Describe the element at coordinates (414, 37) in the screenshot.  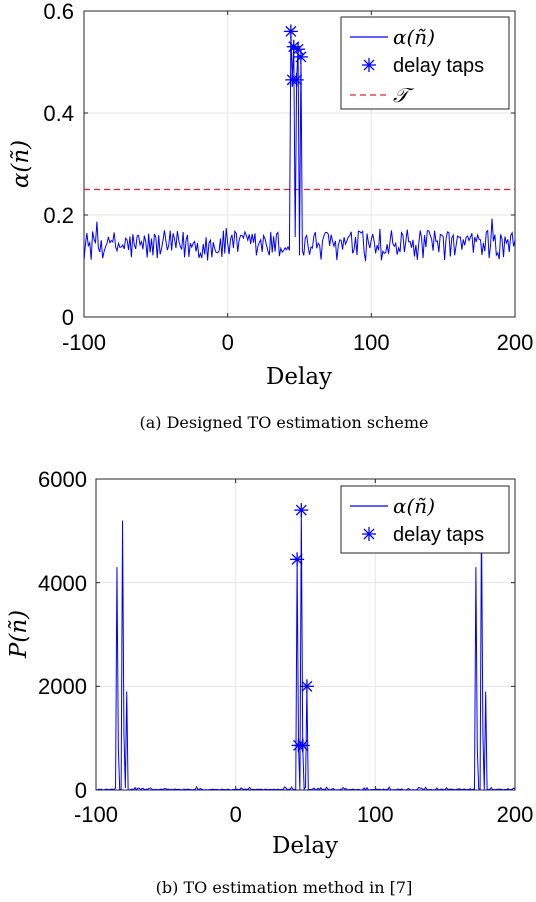
I see `chart-a-legend-label-line: α(ñ)` at that location.